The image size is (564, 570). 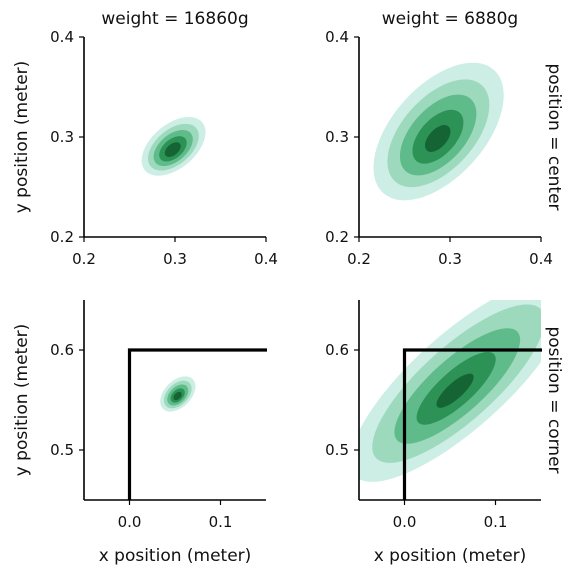 I want to click on y-axis-title-1: y position (meter), so click(x=22, y=137).